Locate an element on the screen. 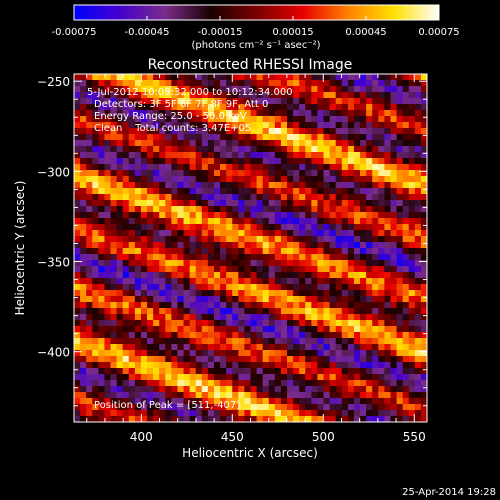 This screenshot has width=500, height=500. annotation-clean-counts: Clean Total counts: 3.47E+05 is located at coordinates (172, 128).